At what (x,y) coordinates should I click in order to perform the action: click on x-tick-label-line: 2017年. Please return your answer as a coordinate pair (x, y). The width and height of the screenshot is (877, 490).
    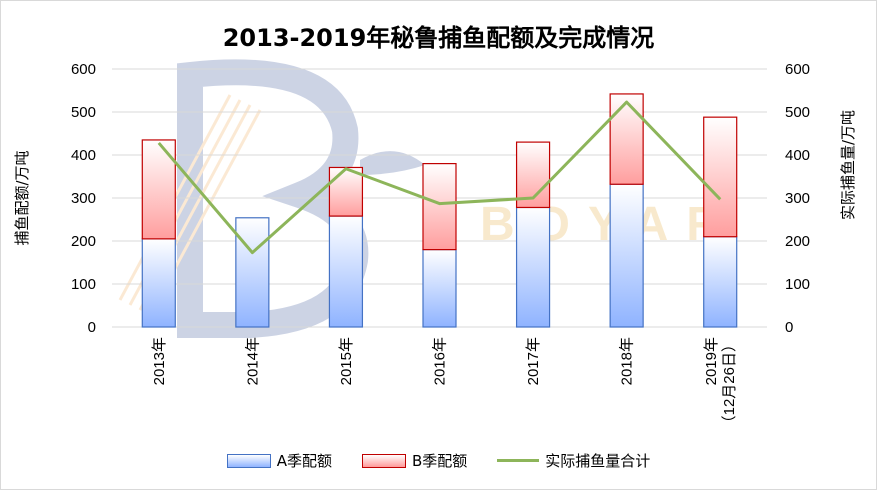
    Looking at the image, I should click on (533, 361).